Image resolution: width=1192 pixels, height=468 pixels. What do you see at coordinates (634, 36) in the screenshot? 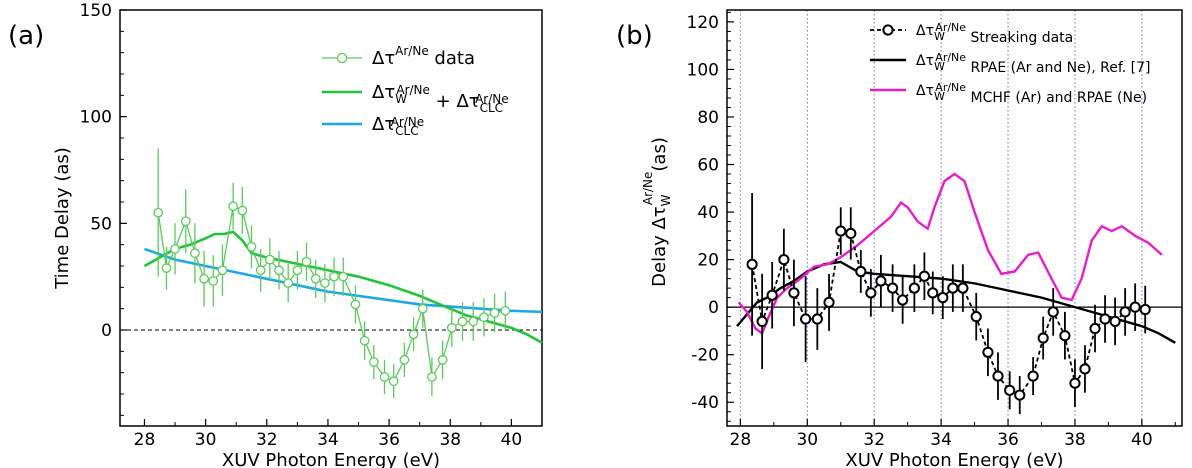
I see `panel-b-label: (b)` at bounding box center [634, 36].